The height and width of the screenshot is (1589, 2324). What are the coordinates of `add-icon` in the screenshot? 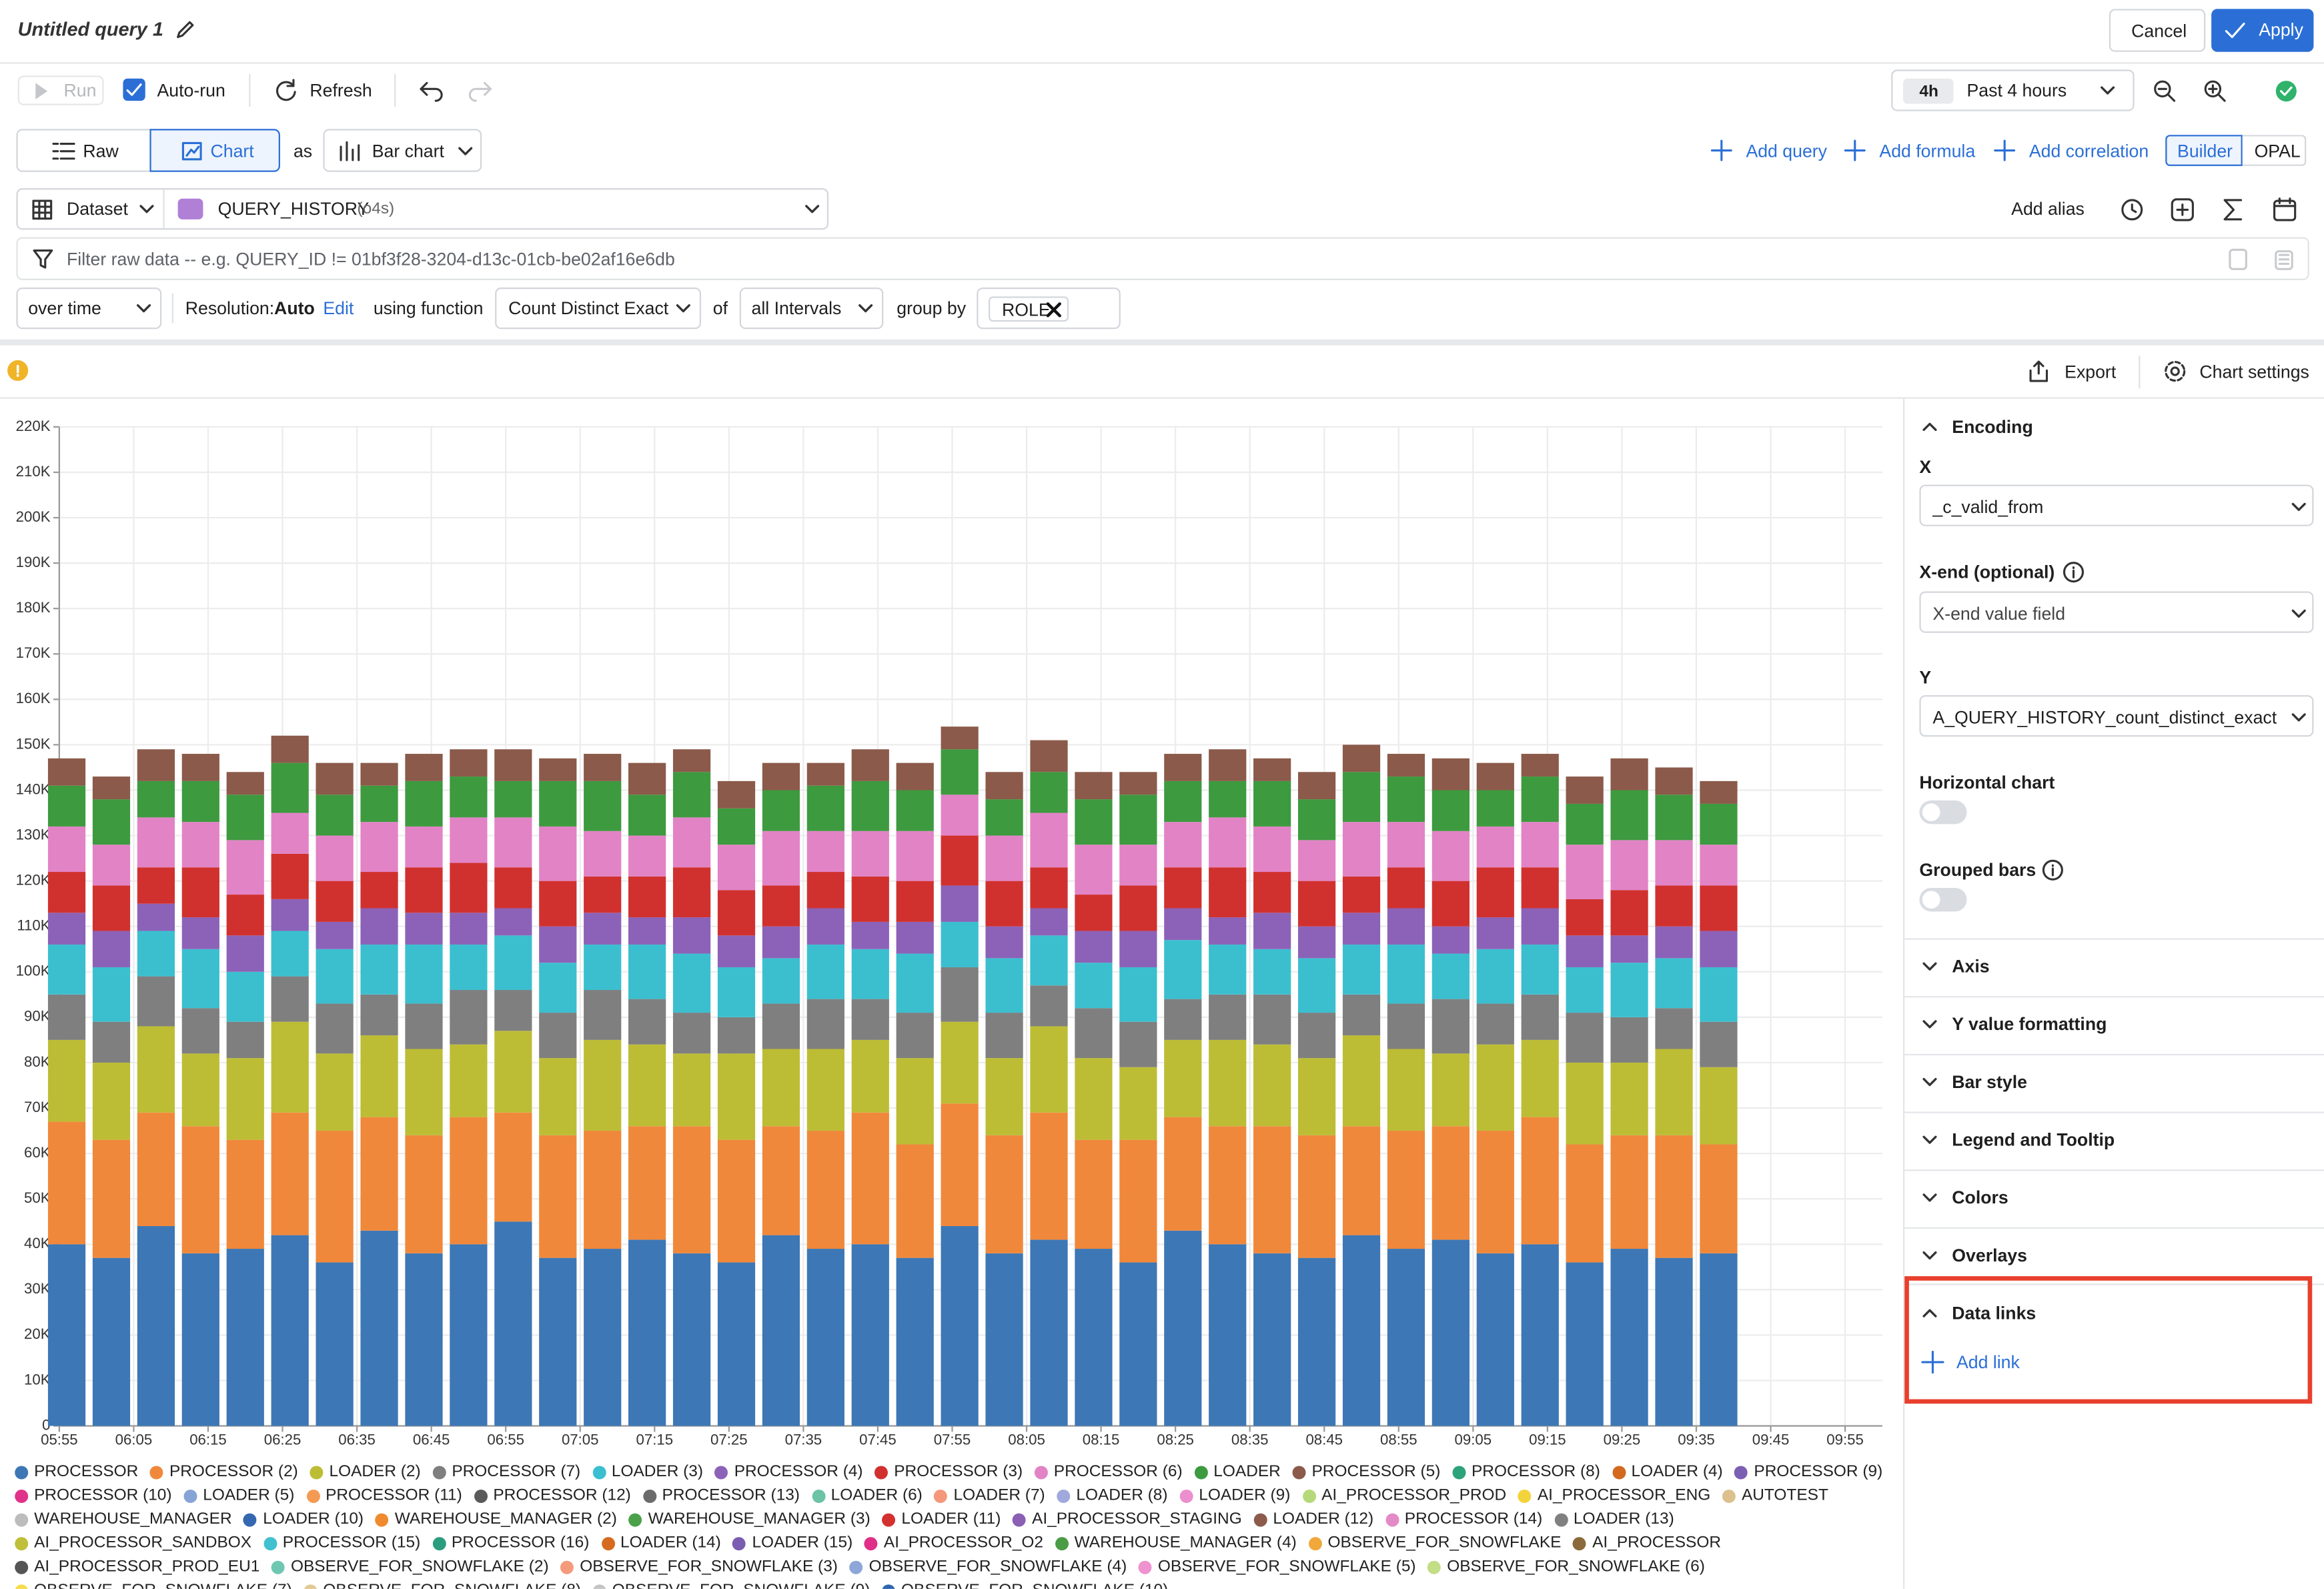 It's located at (2182, 209).